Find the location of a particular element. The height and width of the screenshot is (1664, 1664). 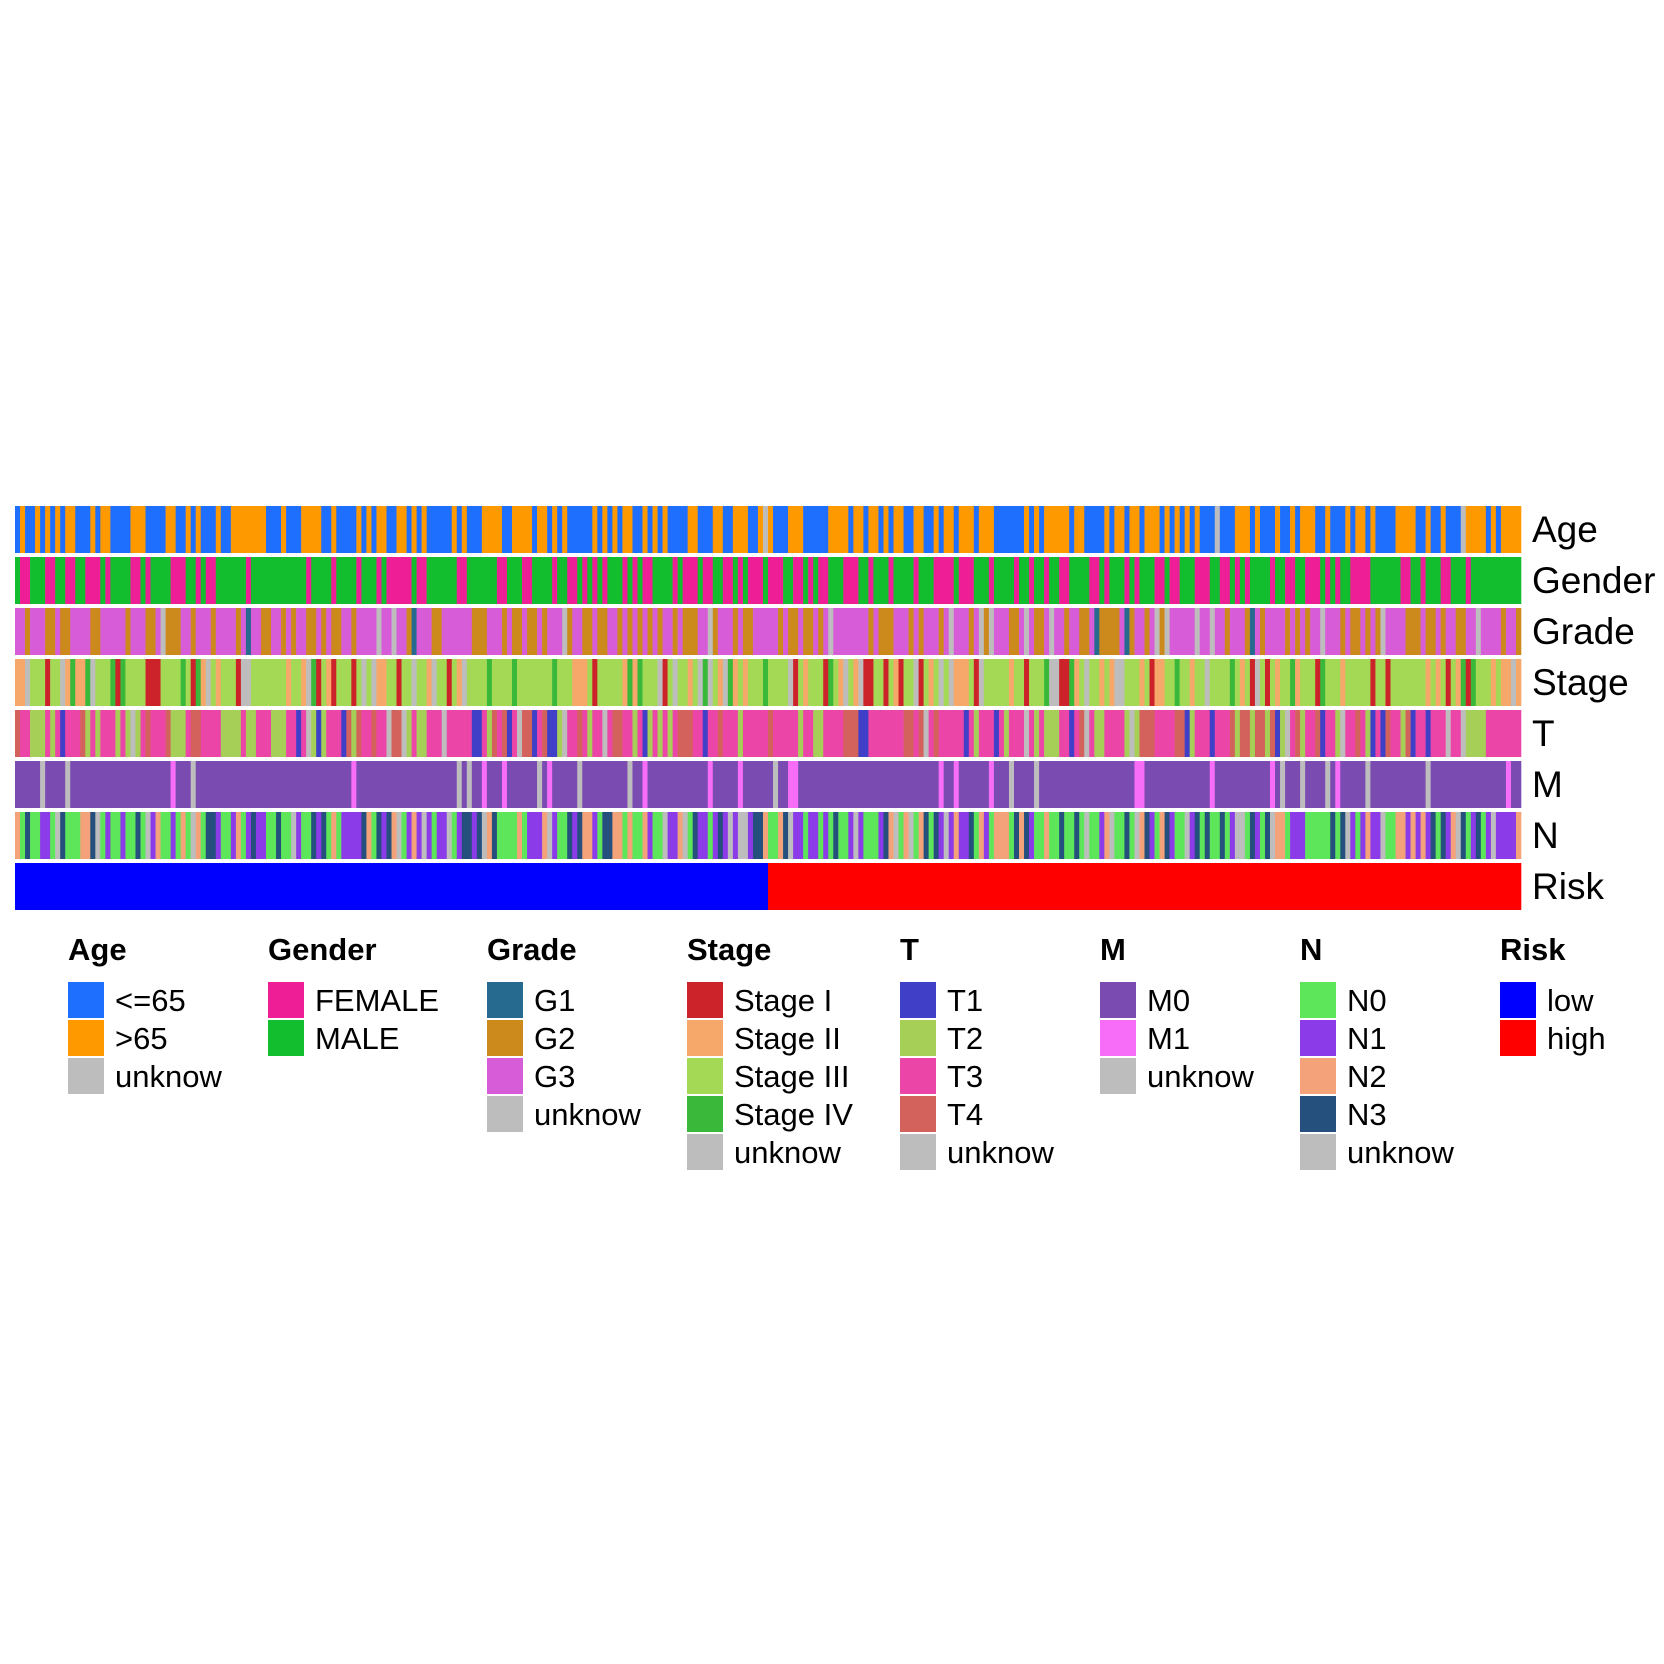

legend-swatch-t-t2 is located at coordinates (918, 1038).